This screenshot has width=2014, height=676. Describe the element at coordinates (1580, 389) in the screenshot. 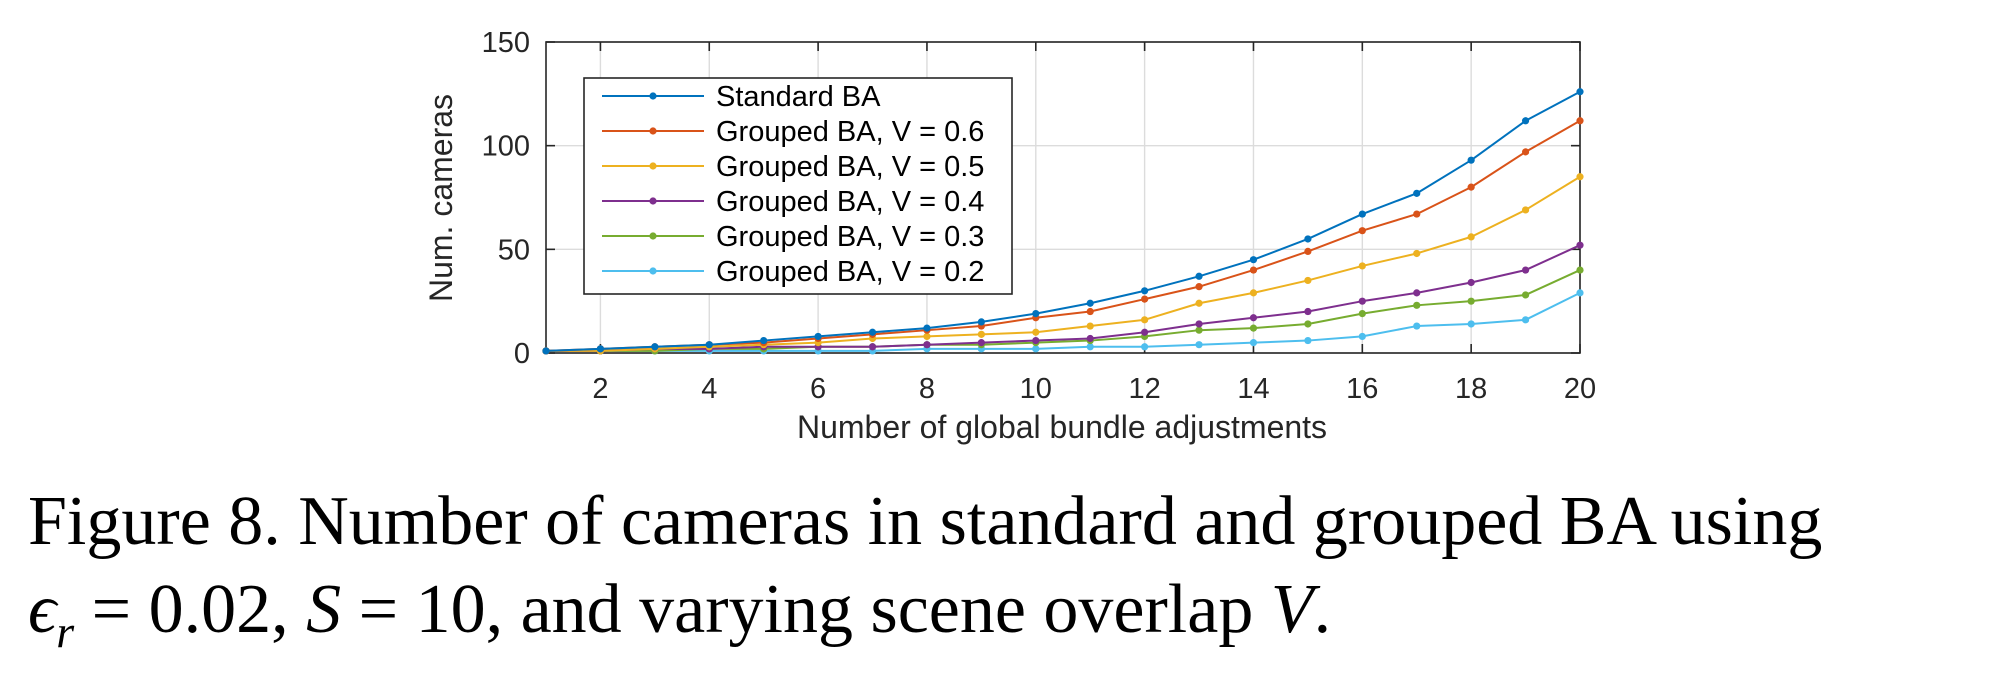

I see `x-tick-label: 20` at that location.